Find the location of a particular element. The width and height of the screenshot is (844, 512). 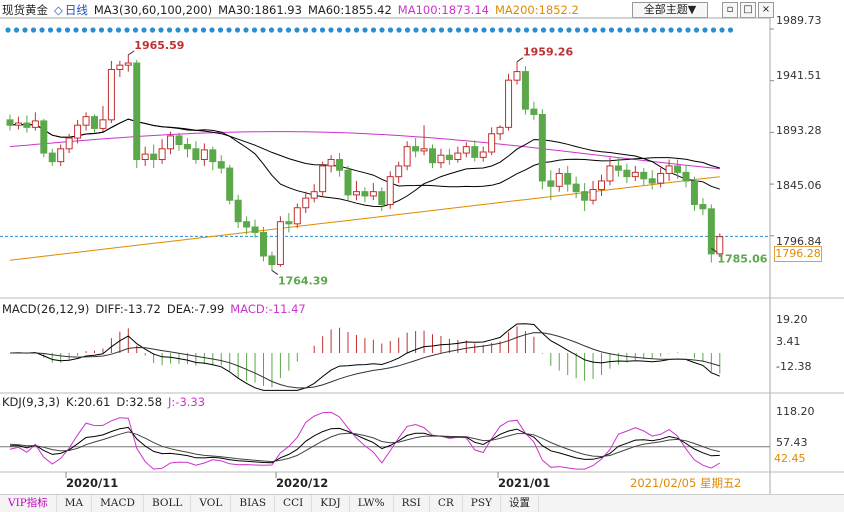

kdj-tick-2: 57.43 is located at coordinates (792, 442).